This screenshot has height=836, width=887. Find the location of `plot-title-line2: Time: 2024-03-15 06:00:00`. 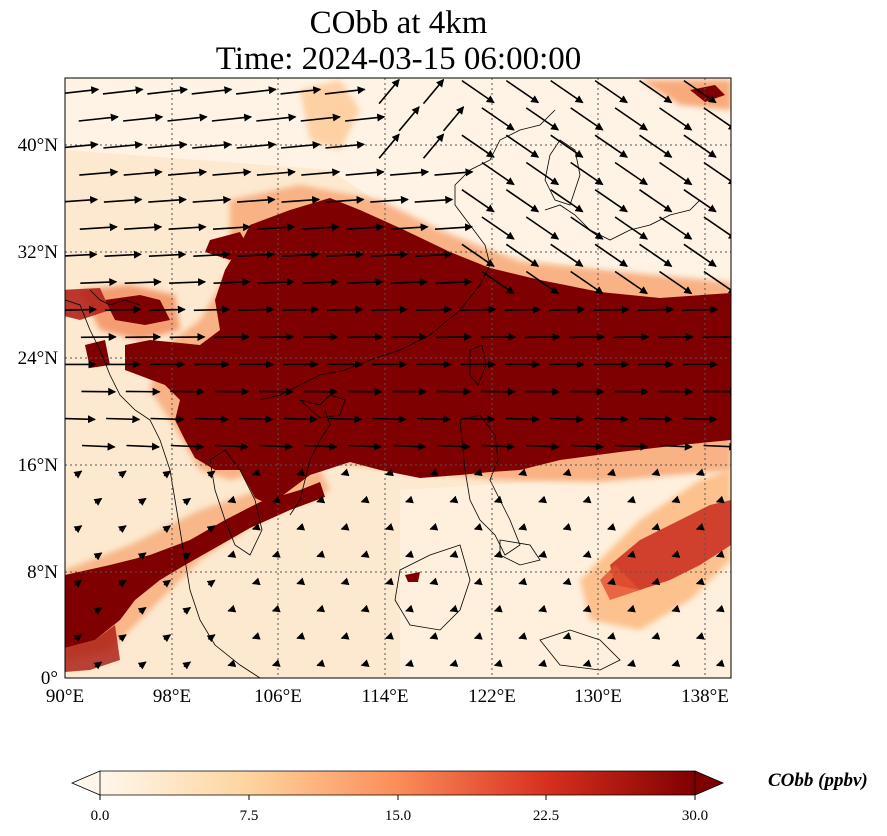

plot-title-line2: Time: 2024-03-15 06:00:00 is located at coordinates (398, 59).